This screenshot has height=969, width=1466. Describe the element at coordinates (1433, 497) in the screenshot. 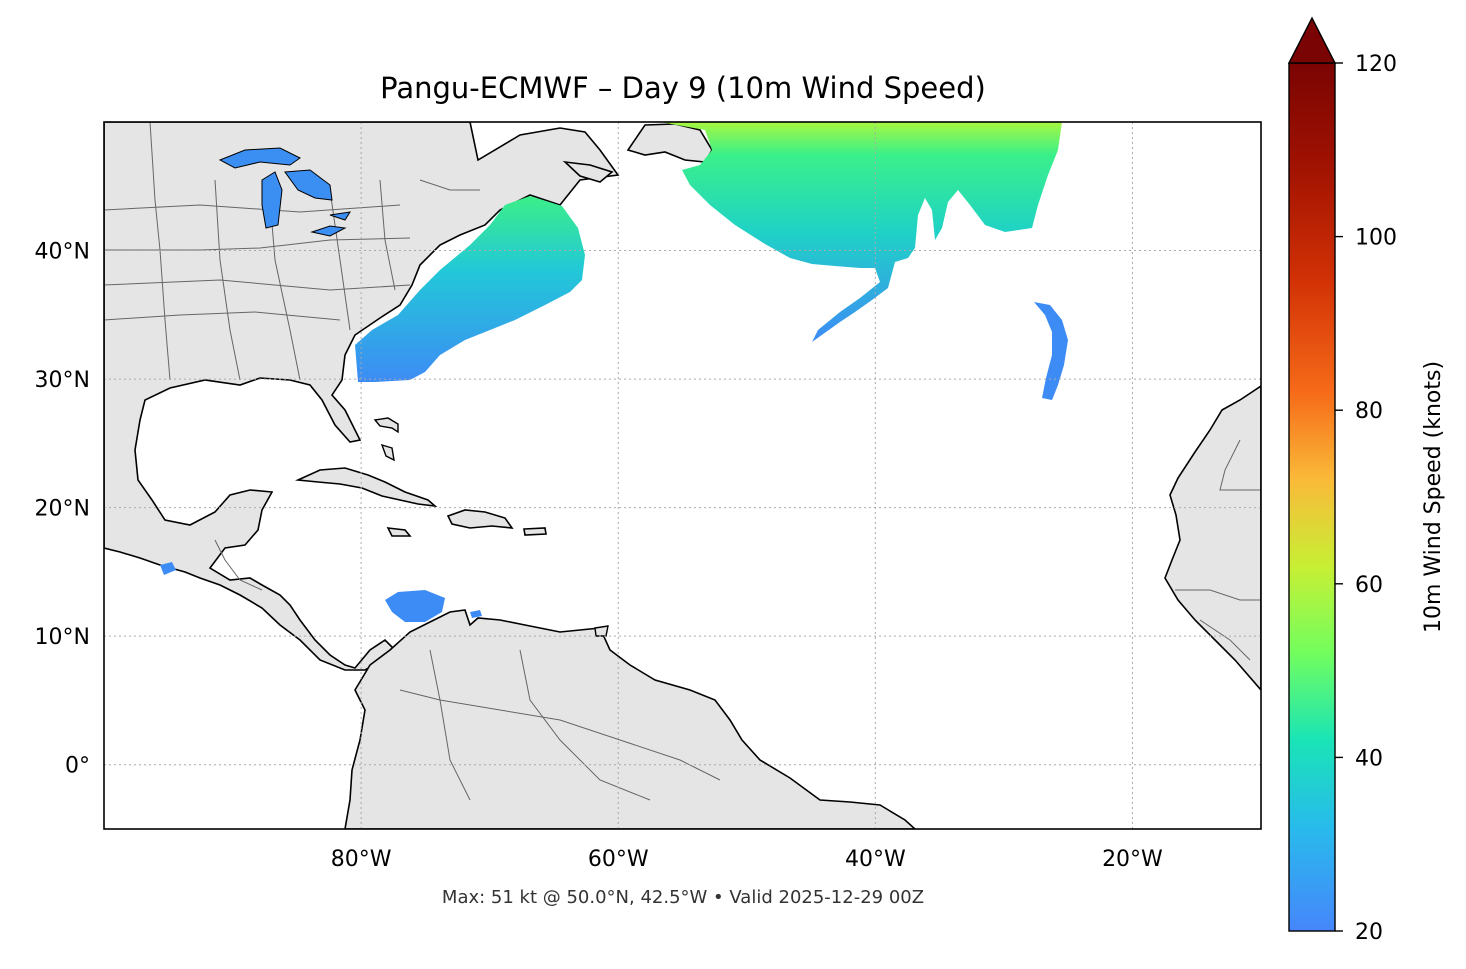

I see `colorbar-label: 10m Wind Speed (knots)` at that location.